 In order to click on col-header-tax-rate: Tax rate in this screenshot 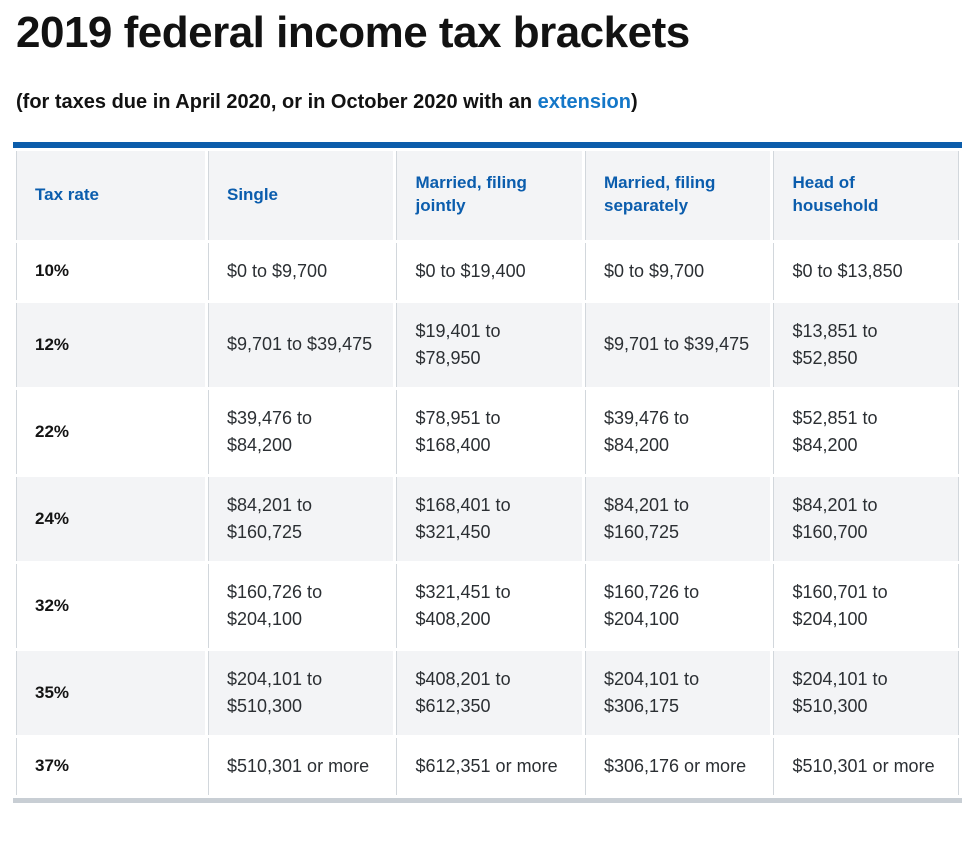, I will do `click(110, 195)`.